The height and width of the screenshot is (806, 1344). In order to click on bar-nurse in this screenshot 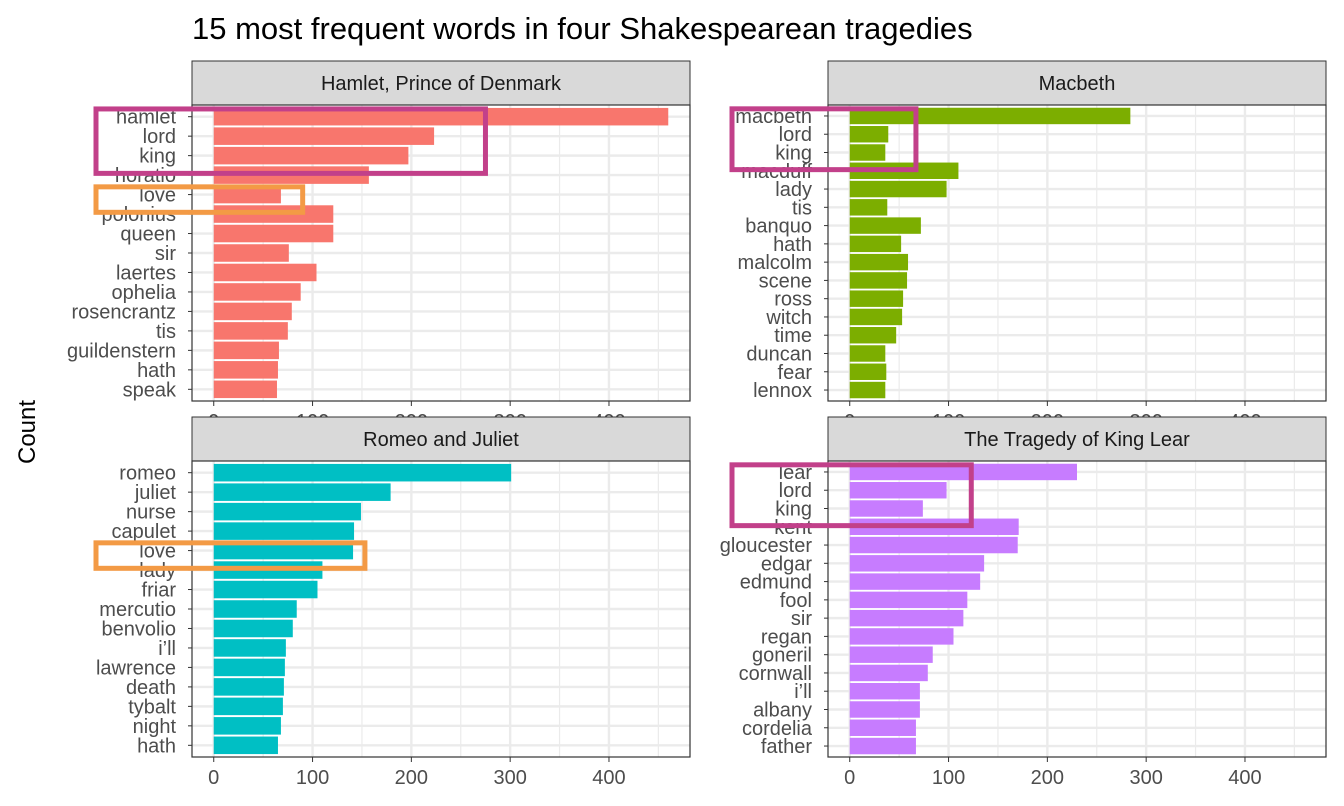, I will do `click(287, 511)`.